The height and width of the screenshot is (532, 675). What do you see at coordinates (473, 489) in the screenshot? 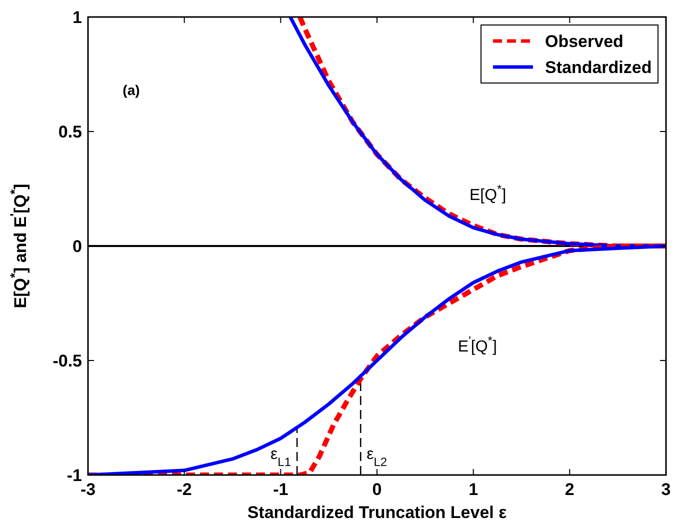
I see `x-tick-label: 1` at bounding box center [473, 489].